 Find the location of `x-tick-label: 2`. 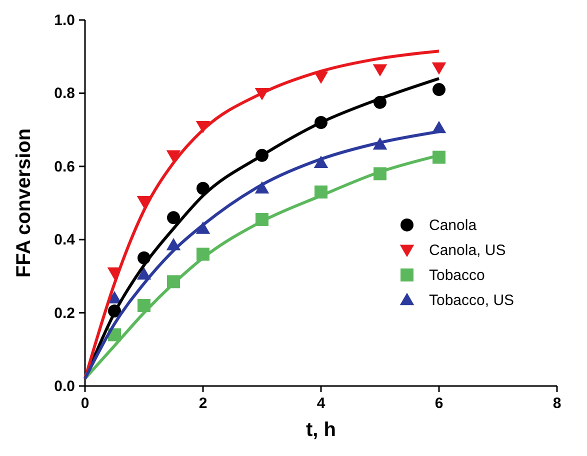

x-tick-label: 2 is located at coordinates (203, 403).